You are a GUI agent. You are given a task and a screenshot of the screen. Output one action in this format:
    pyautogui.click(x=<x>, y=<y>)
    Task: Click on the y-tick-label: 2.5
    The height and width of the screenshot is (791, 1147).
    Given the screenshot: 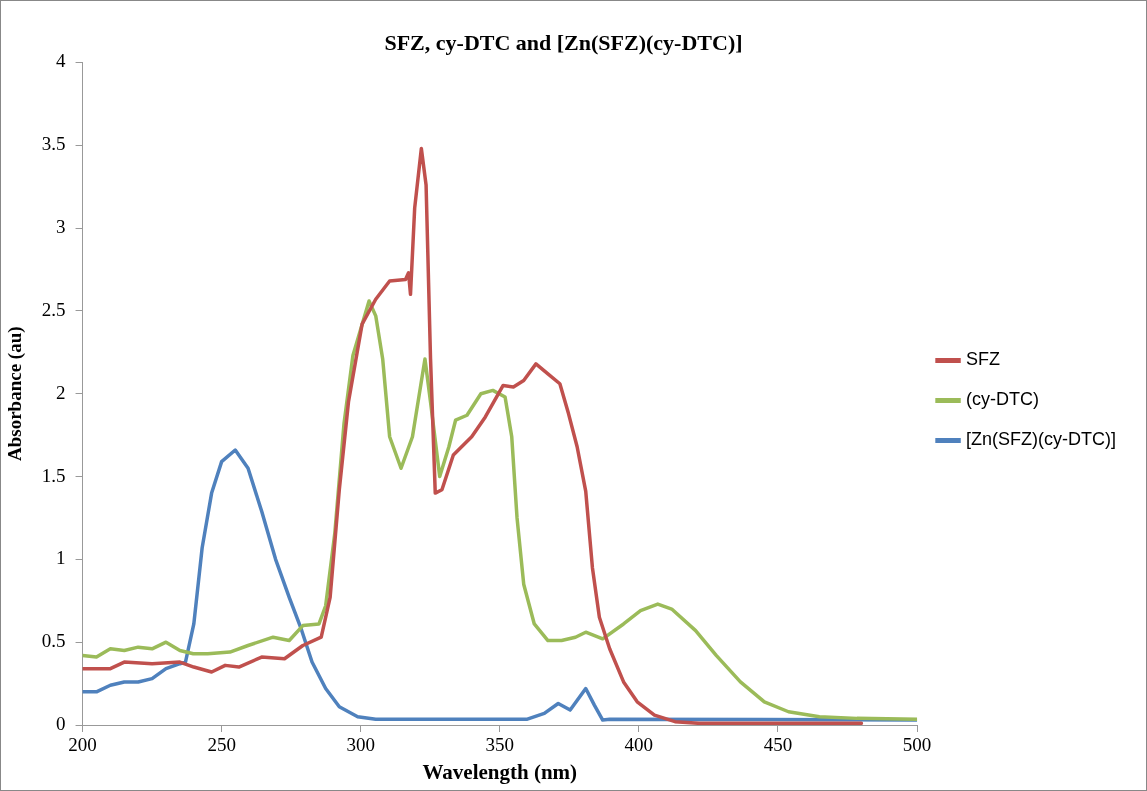 What is the action you would take?
    pyautogui.click(x=53, y=309)
    